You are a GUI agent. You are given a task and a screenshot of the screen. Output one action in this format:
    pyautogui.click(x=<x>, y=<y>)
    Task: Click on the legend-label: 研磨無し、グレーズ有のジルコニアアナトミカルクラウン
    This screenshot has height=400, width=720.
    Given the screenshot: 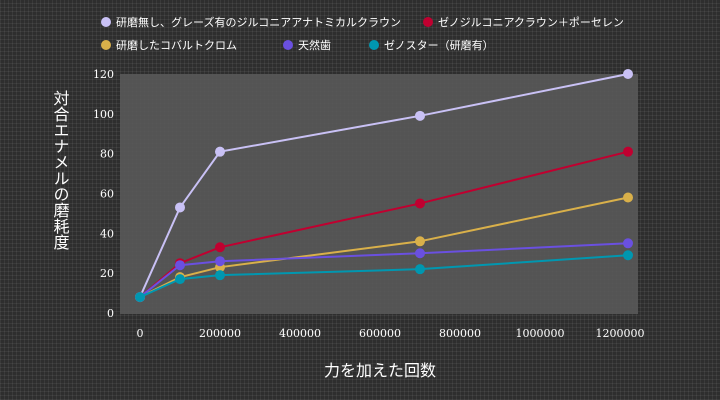 What is the action you would take?
    pyautogui.click(x=258, y=22)
    